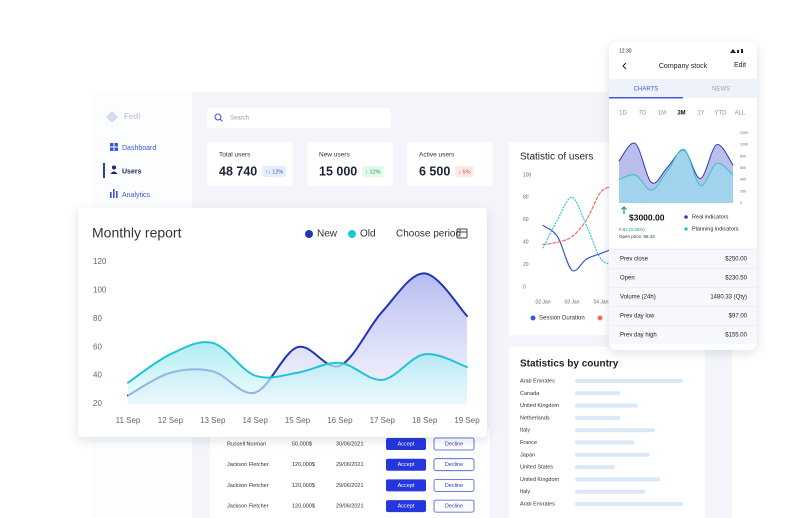 The width and height of the screenshot is (799, 518). What do you see at coordinates (634, 260) in the screenshot?
I see `row-label: Prev close` at bounding box center [634, 260].